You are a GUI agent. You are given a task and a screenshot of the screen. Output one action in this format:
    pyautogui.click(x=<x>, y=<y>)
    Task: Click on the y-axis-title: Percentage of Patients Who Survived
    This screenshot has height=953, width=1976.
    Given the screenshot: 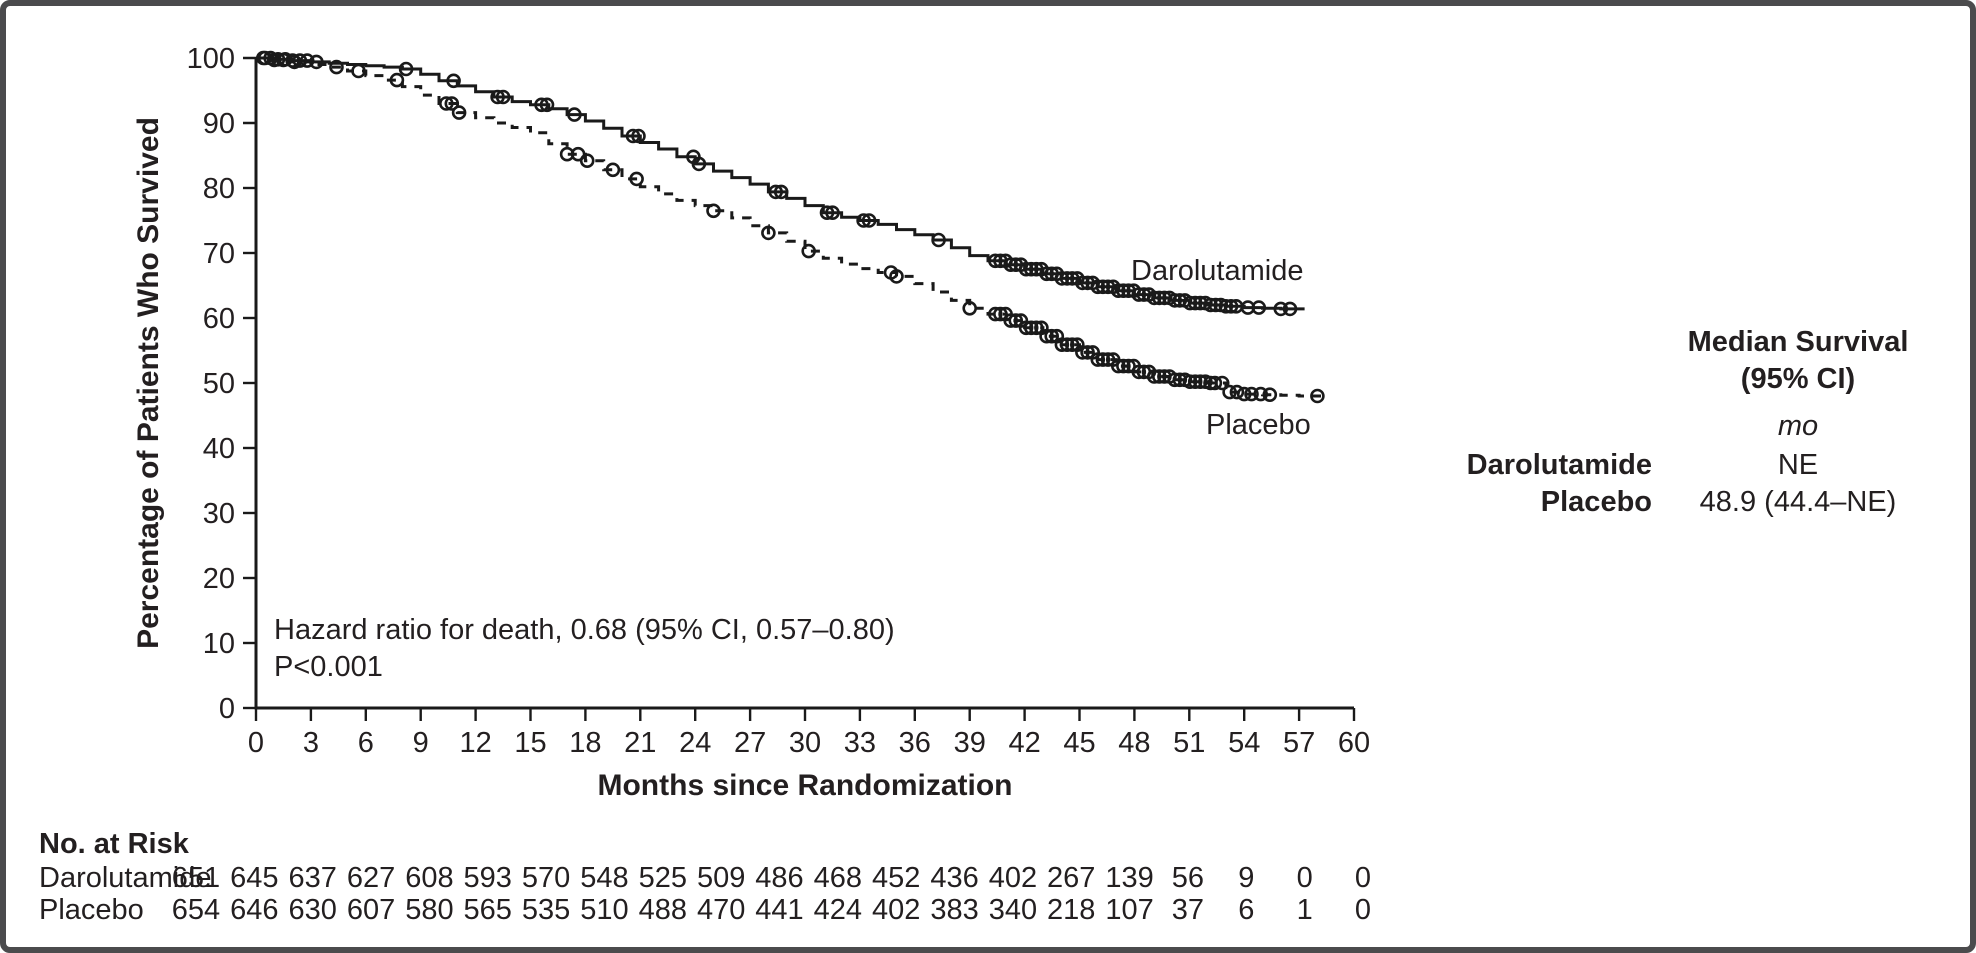 What is the action you would take?
    pyautogui.click(x=148, y=383)
    